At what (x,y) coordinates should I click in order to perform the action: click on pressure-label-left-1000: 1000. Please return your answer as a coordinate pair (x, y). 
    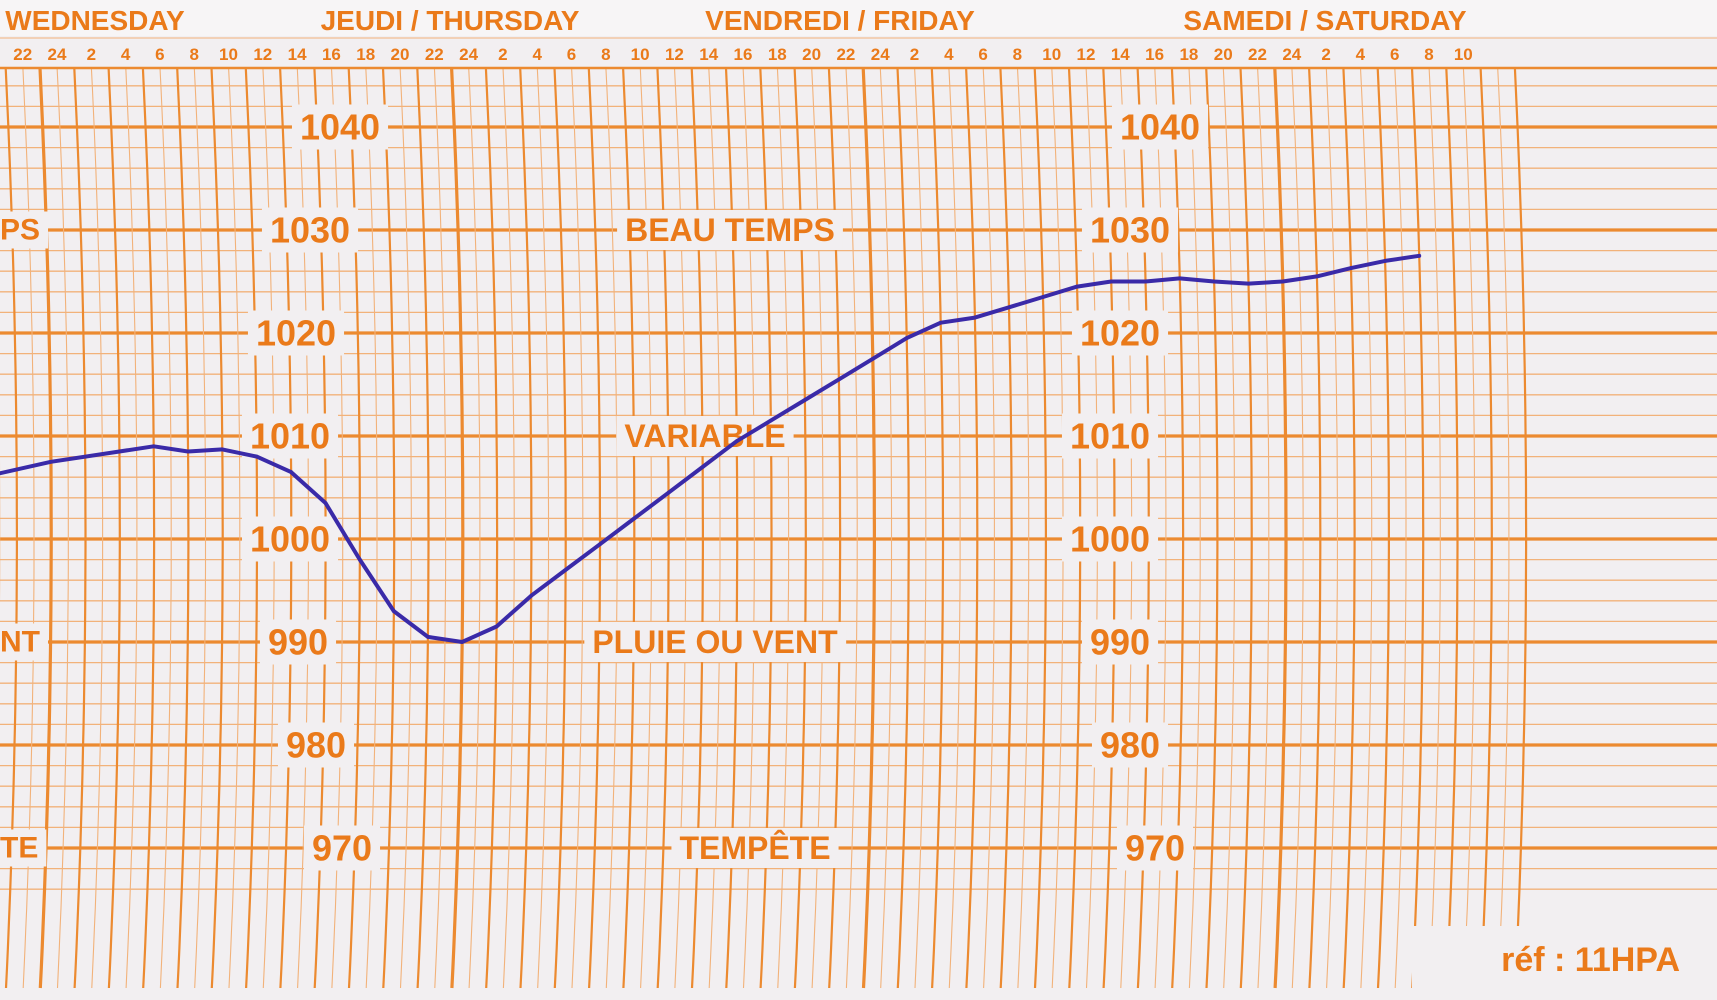
    Looking at the image, I should click on (290, 539).